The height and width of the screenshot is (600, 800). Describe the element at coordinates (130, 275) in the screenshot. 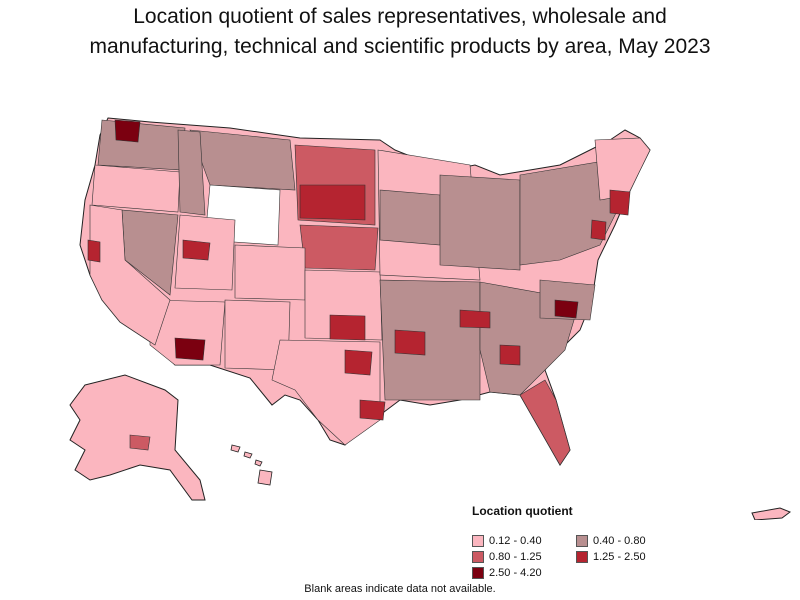

I see `region-california` at that location.